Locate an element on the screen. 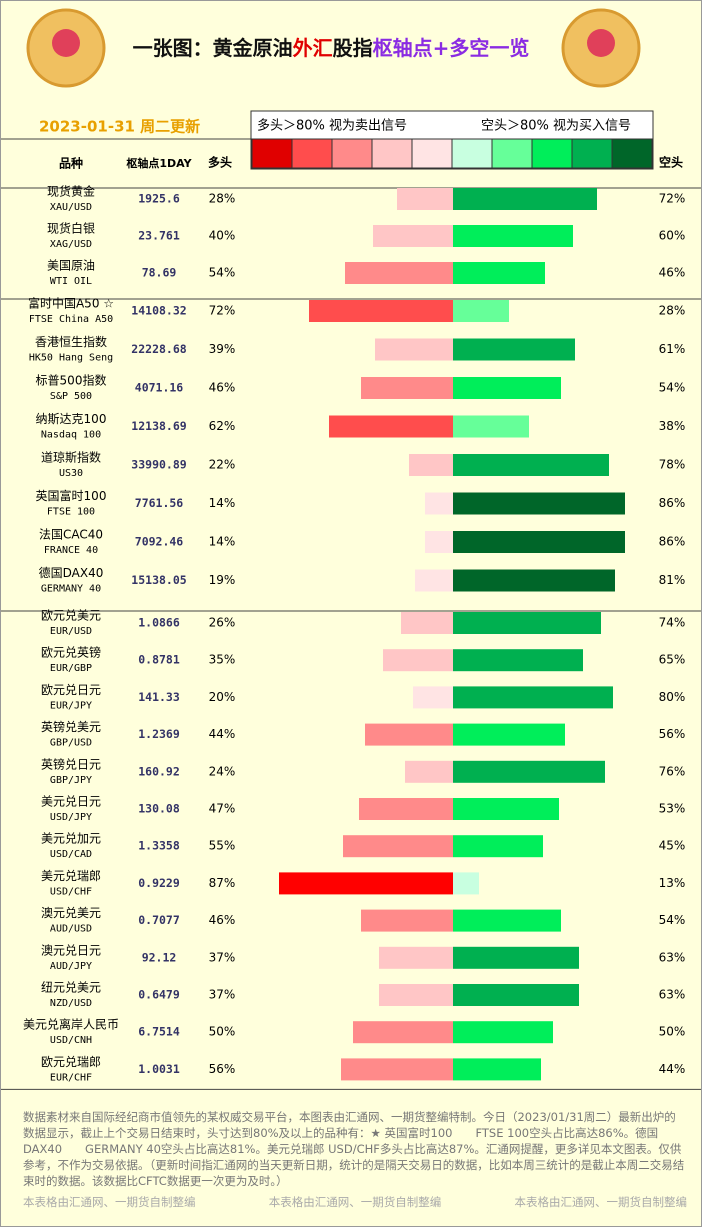  row-name: 美元兑瑞郎 is located at coordinates (71, 876).